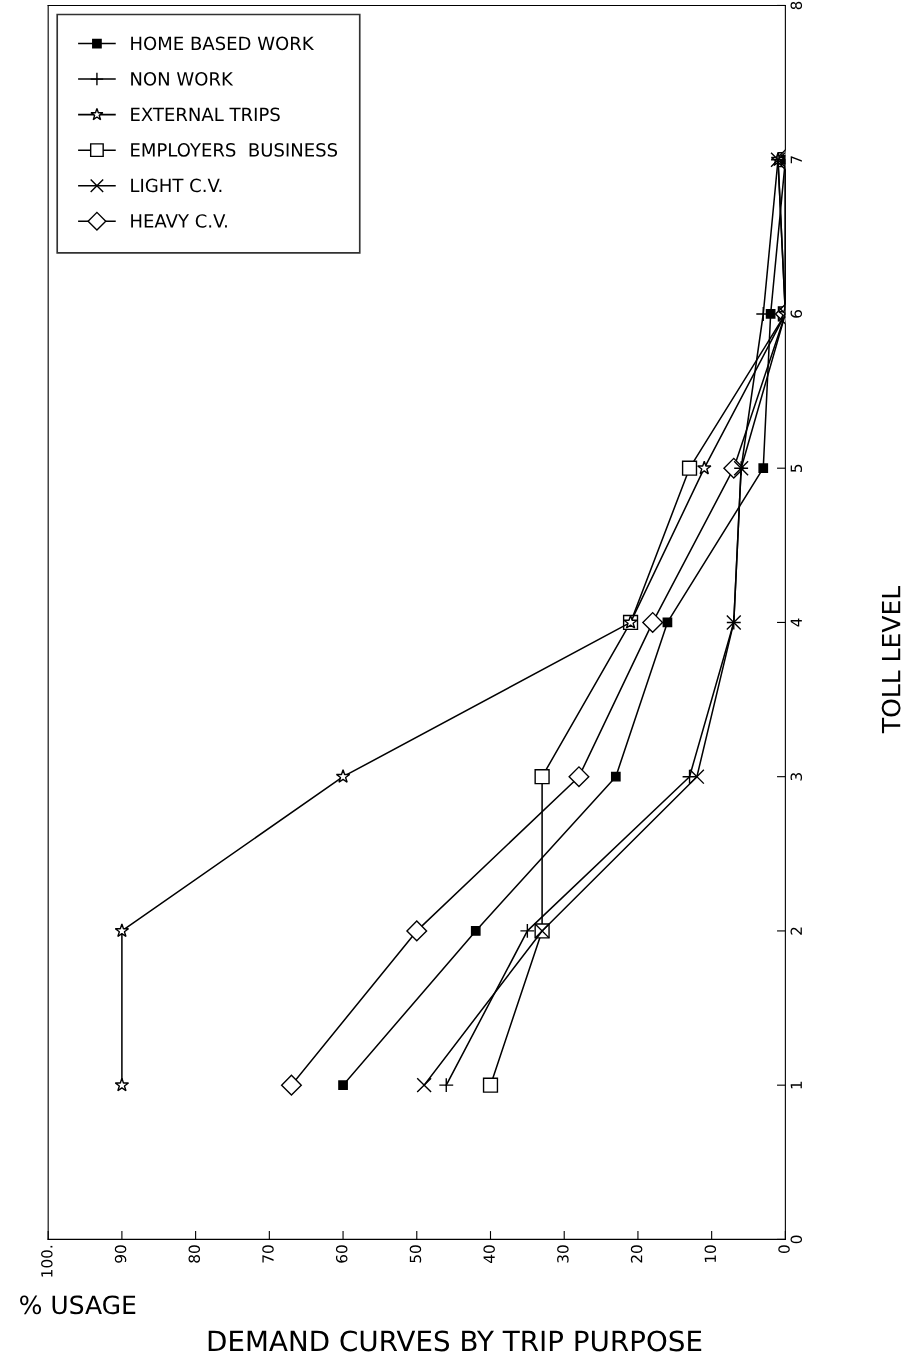 The image size is (909, 1368). What do you see at coordinates (120, 1254) in the screenshot?
I see `x-tick-label: 90` at bounding box center [120, 1254].